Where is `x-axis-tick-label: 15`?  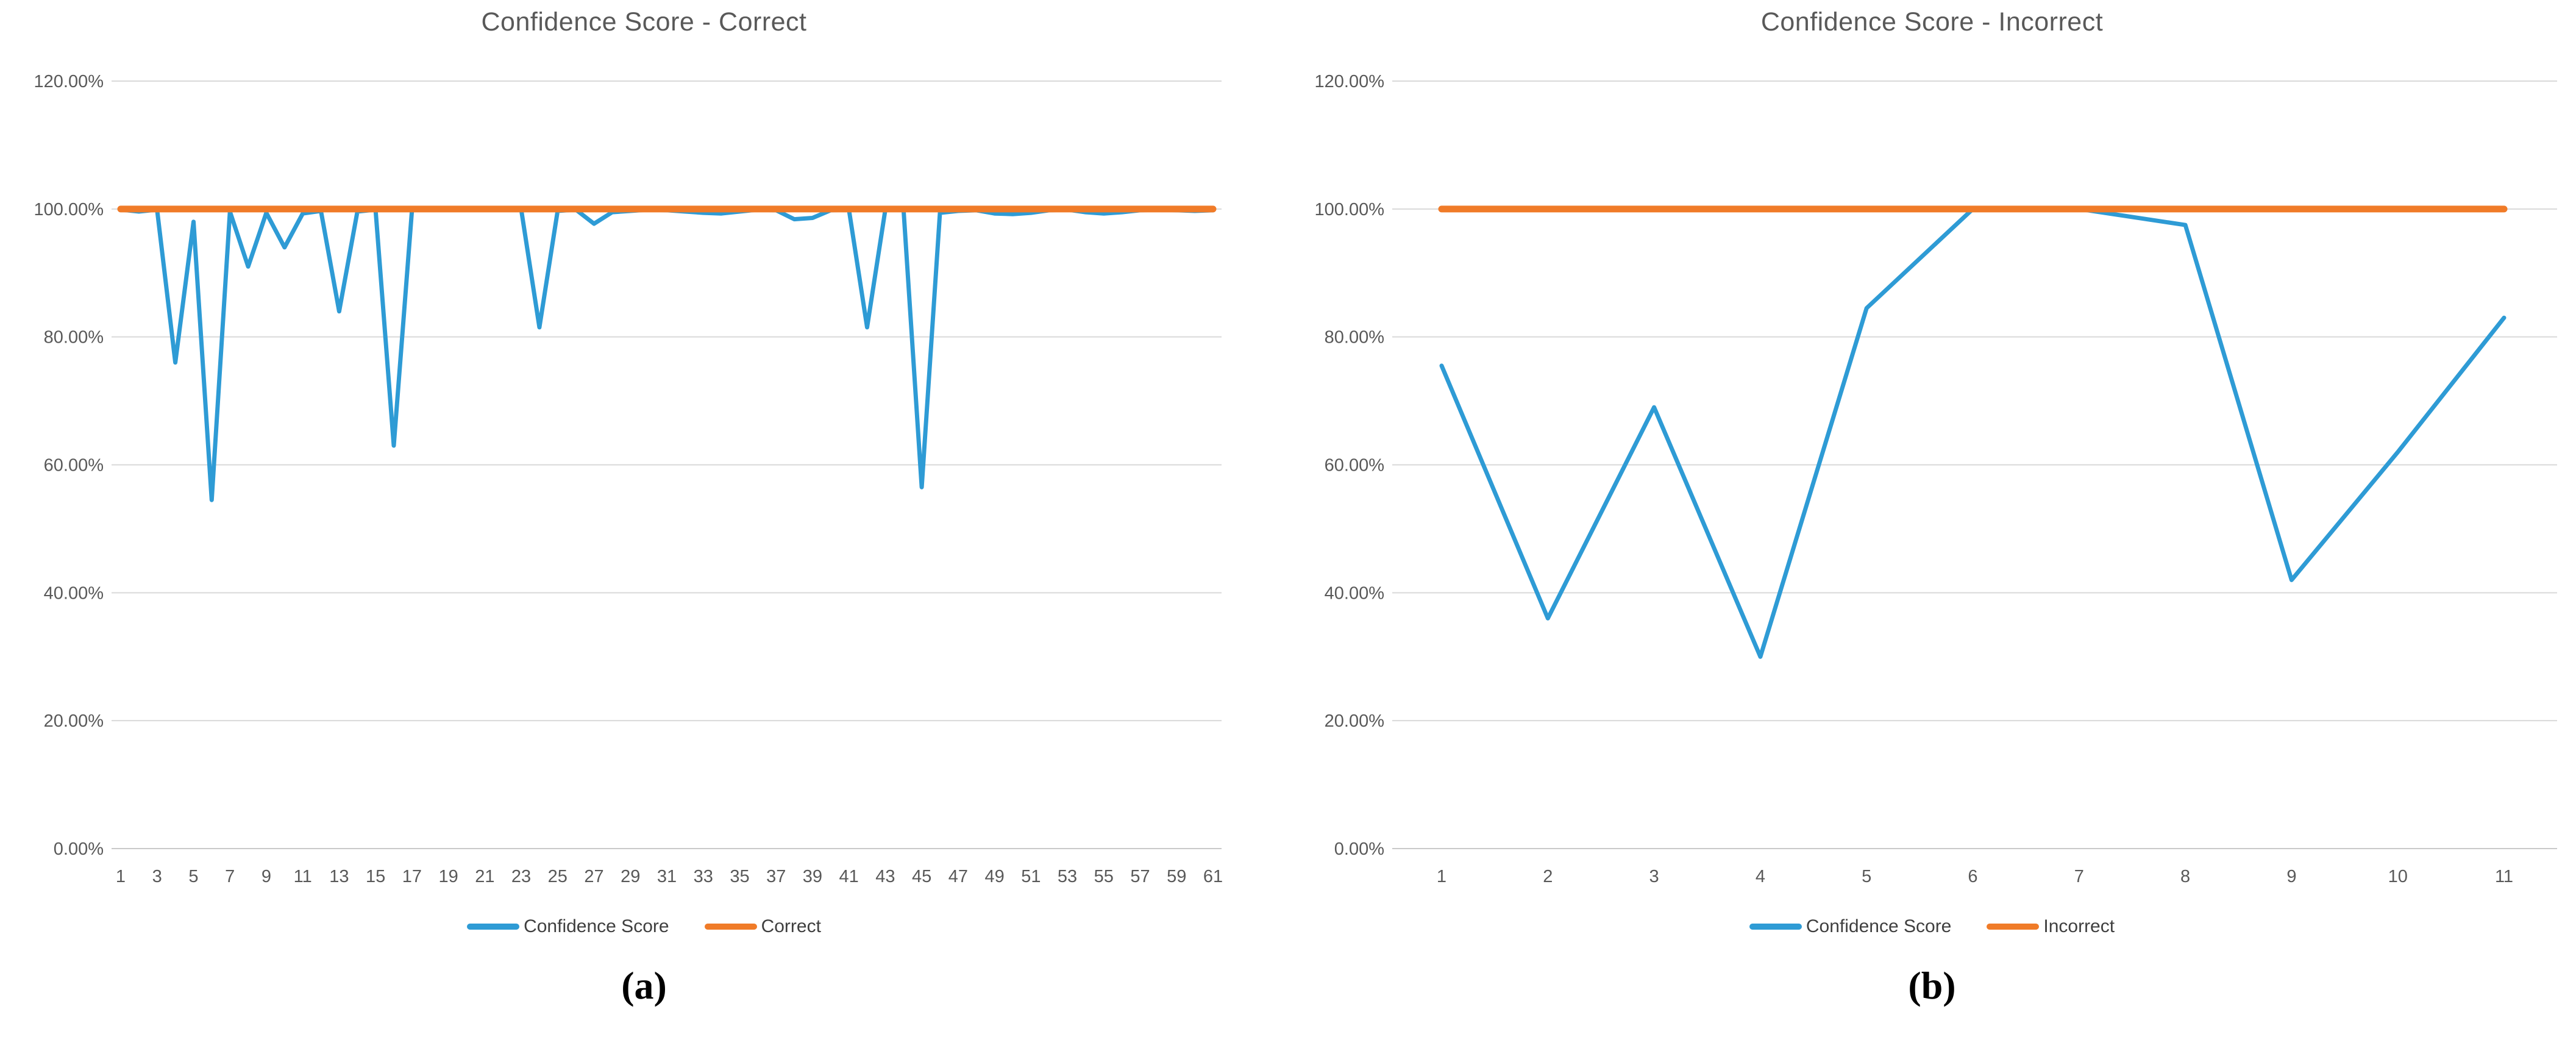
x-axis-tick-label: 15 is located at coordinates (375, 876).